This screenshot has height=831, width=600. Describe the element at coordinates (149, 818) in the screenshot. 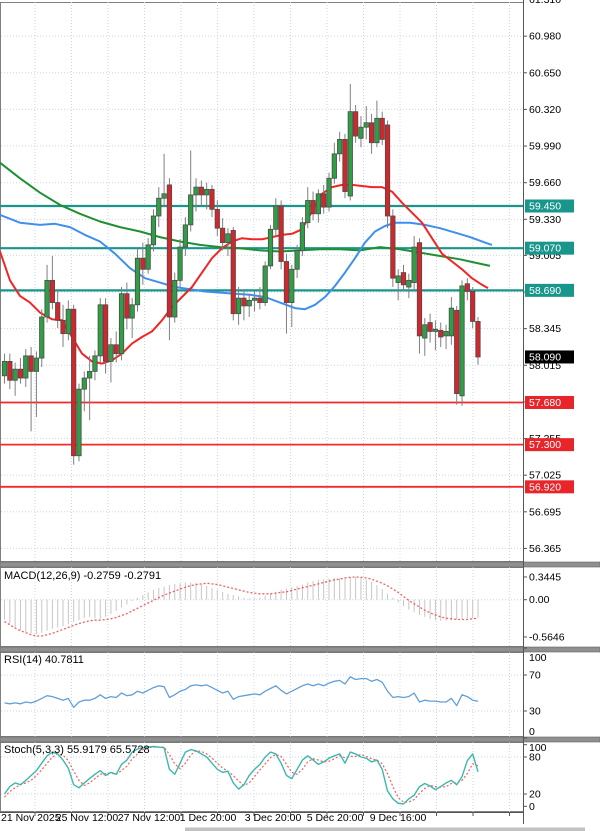

I see `svg-text: 27 Nov 12:00` at that location.